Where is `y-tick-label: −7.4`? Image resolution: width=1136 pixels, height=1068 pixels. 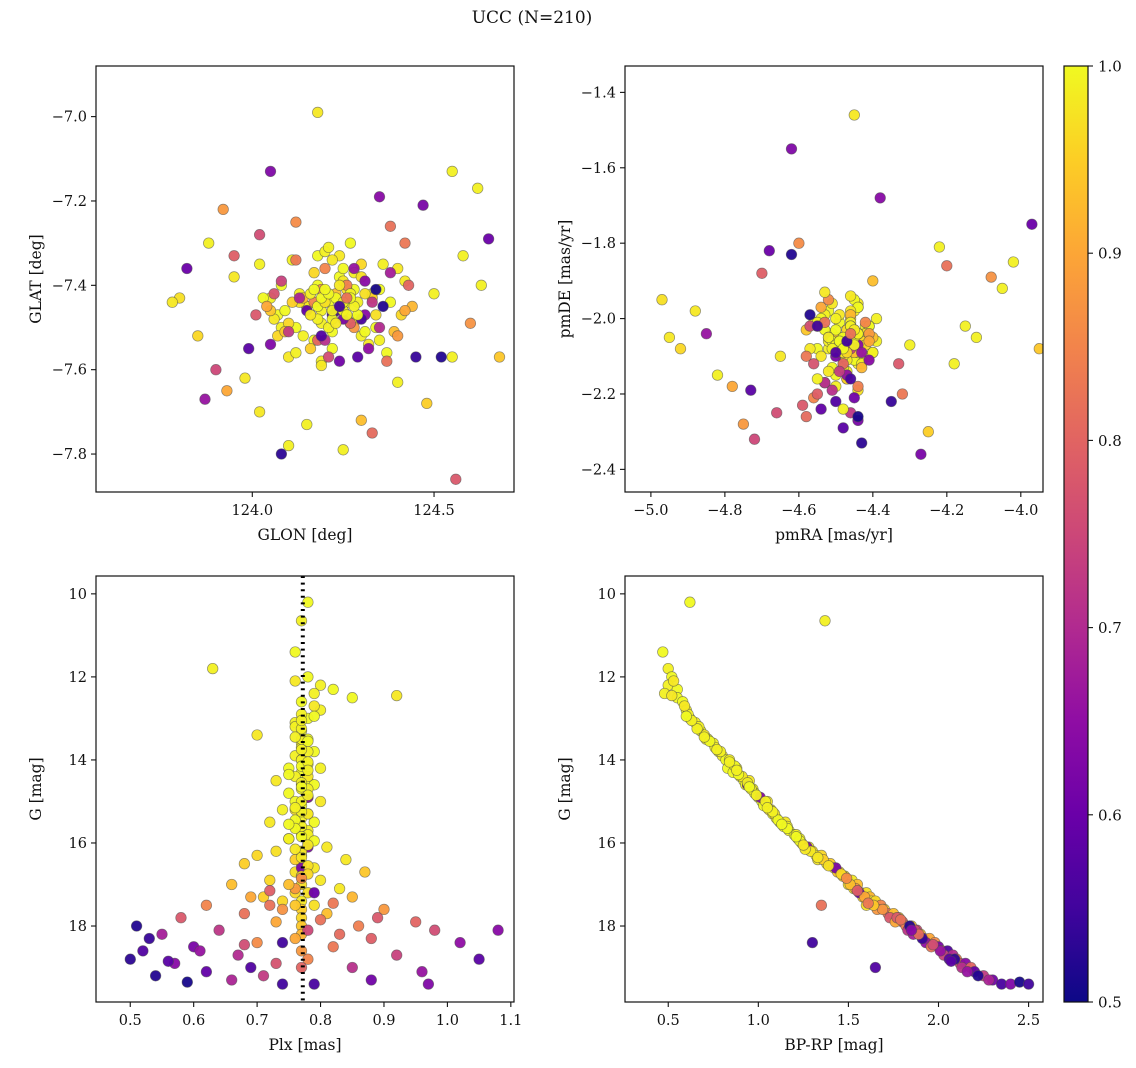
y-tick-label: −7.4 is located at coordinates (69, 286).